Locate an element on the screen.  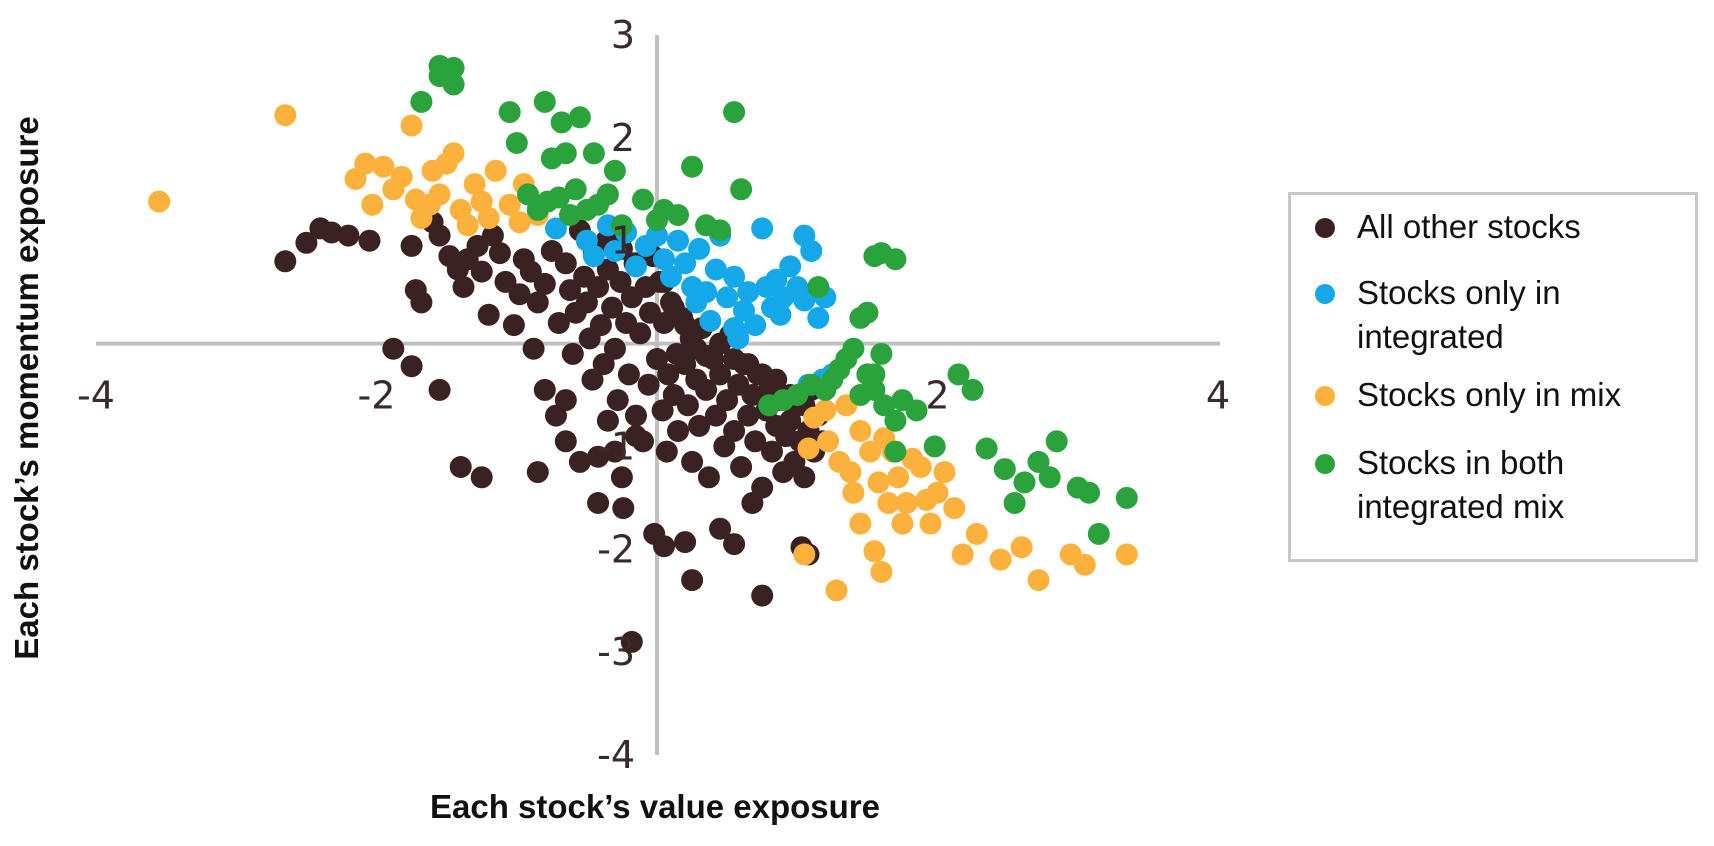
x-axis-title: Each stock’s value exposure is located at coordinates (655, 806).